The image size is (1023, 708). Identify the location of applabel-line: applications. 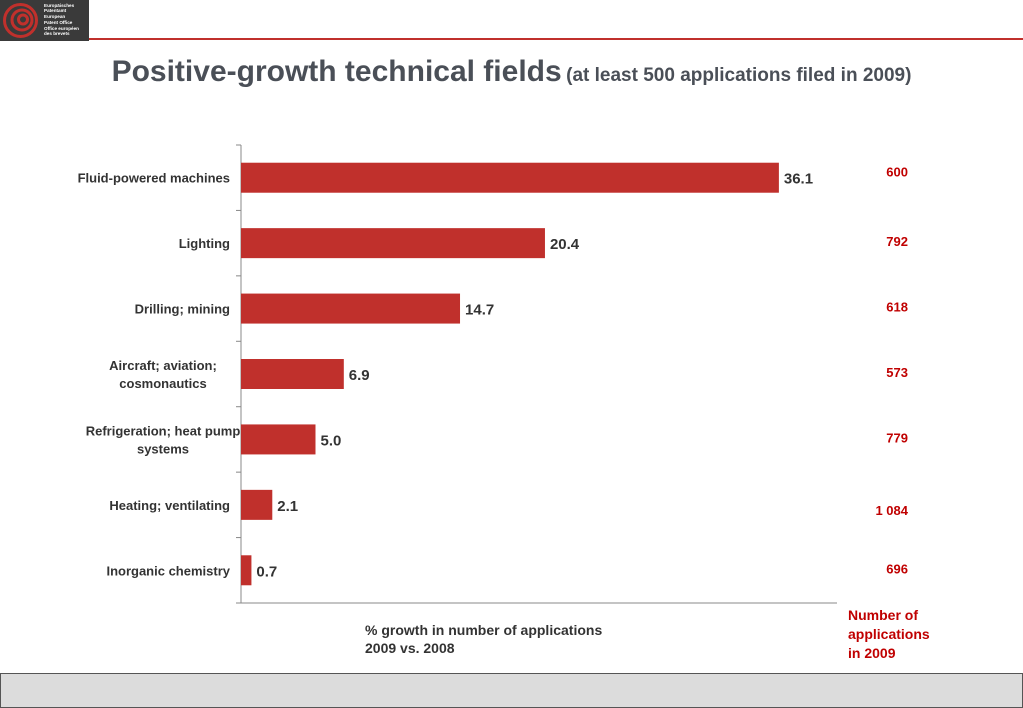
(889, 634).